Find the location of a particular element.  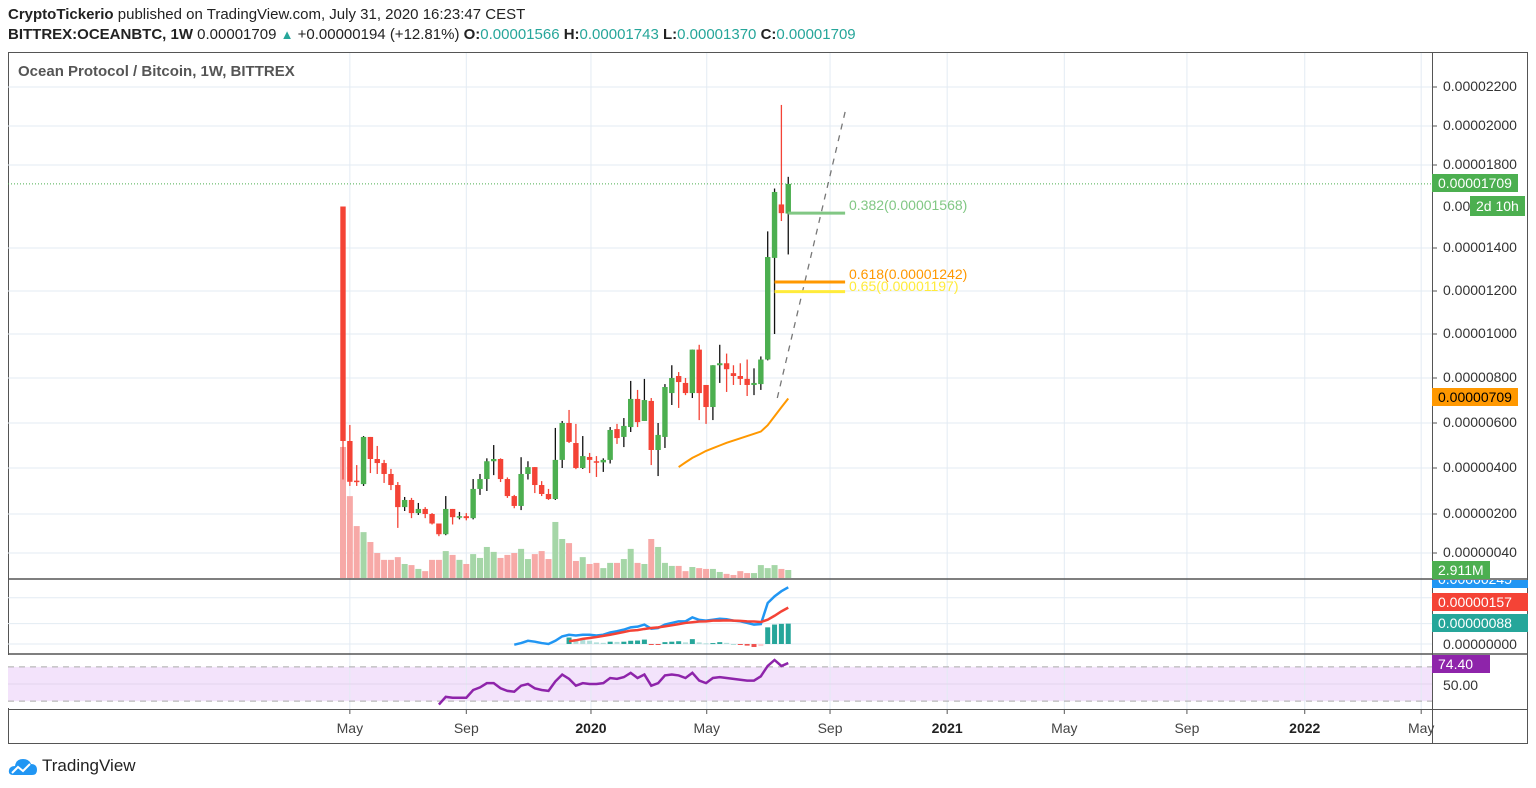

moving-average-line is located at coordinates (734, 432).